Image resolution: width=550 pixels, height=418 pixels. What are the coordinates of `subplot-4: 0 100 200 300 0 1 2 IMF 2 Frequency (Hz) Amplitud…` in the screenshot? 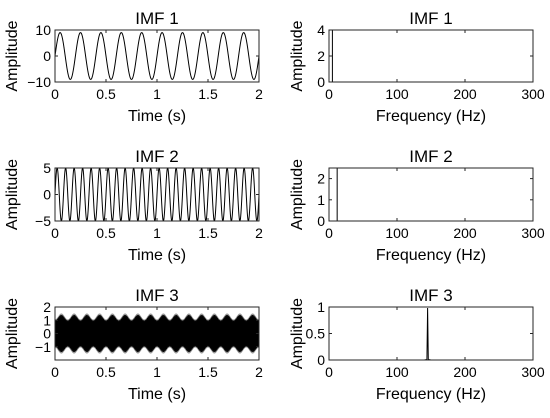 It's located at (417, 205).